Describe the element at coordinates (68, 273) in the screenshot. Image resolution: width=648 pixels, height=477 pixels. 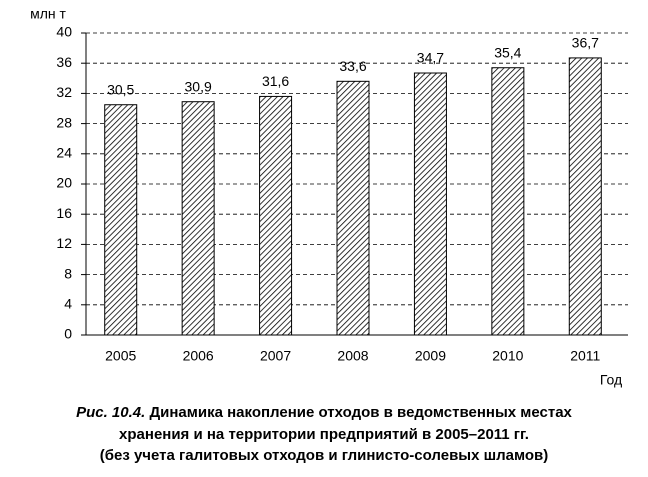
I see `y-tick-label: 8` at that location.